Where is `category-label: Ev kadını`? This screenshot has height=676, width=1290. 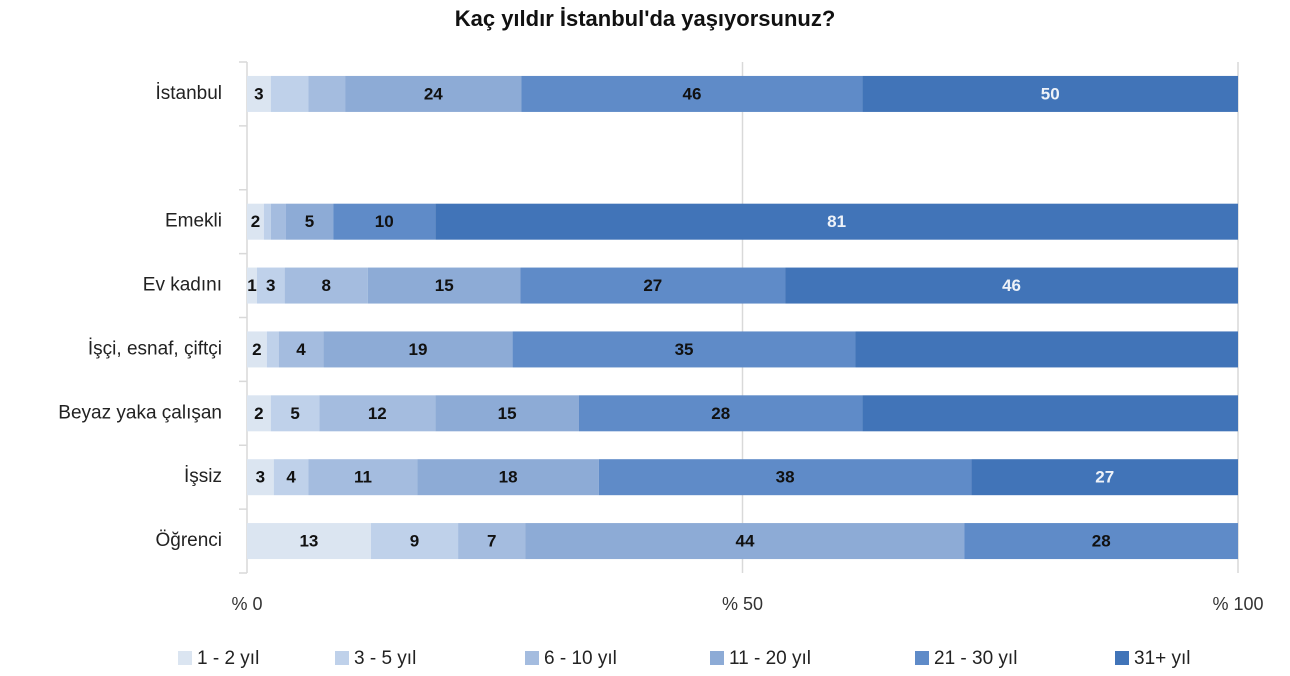 category-label: Ev kadını is located at coordinates (182, 285).